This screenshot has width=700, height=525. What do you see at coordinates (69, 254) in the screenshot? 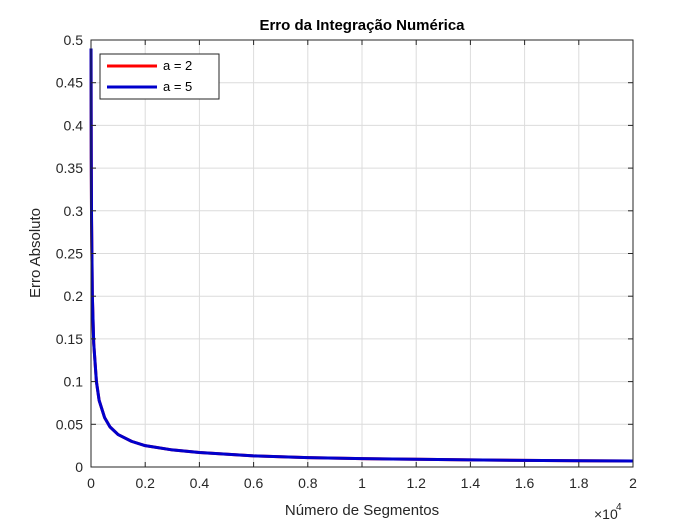
I see `y-tick-label: 0.25` at bounding box center [69, 254].